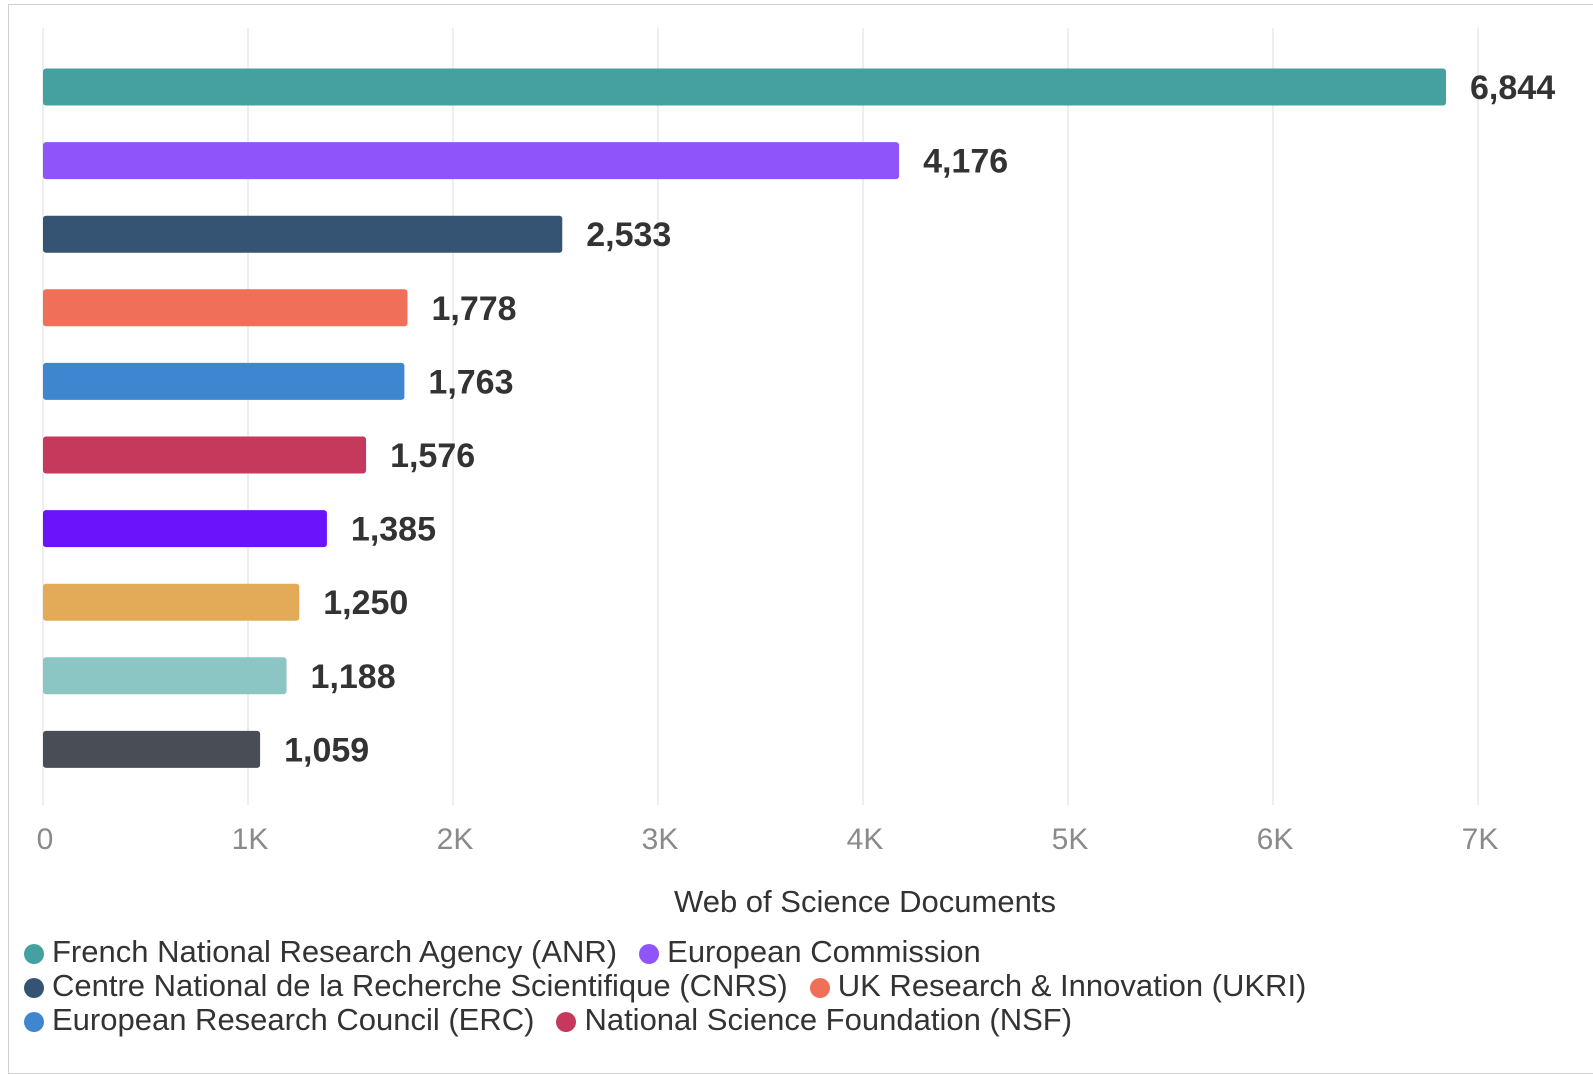  I want to click on bar-value-label: 1,763, so click(470, 382).